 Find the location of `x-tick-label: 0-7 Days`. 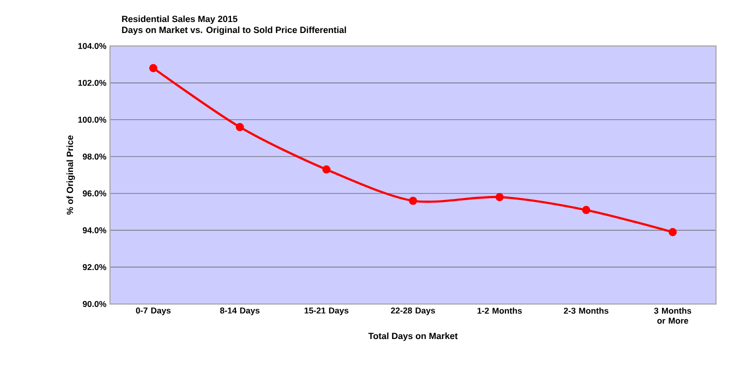

x-tick-label: 0-7 Days is located at coordinates (153, 312).